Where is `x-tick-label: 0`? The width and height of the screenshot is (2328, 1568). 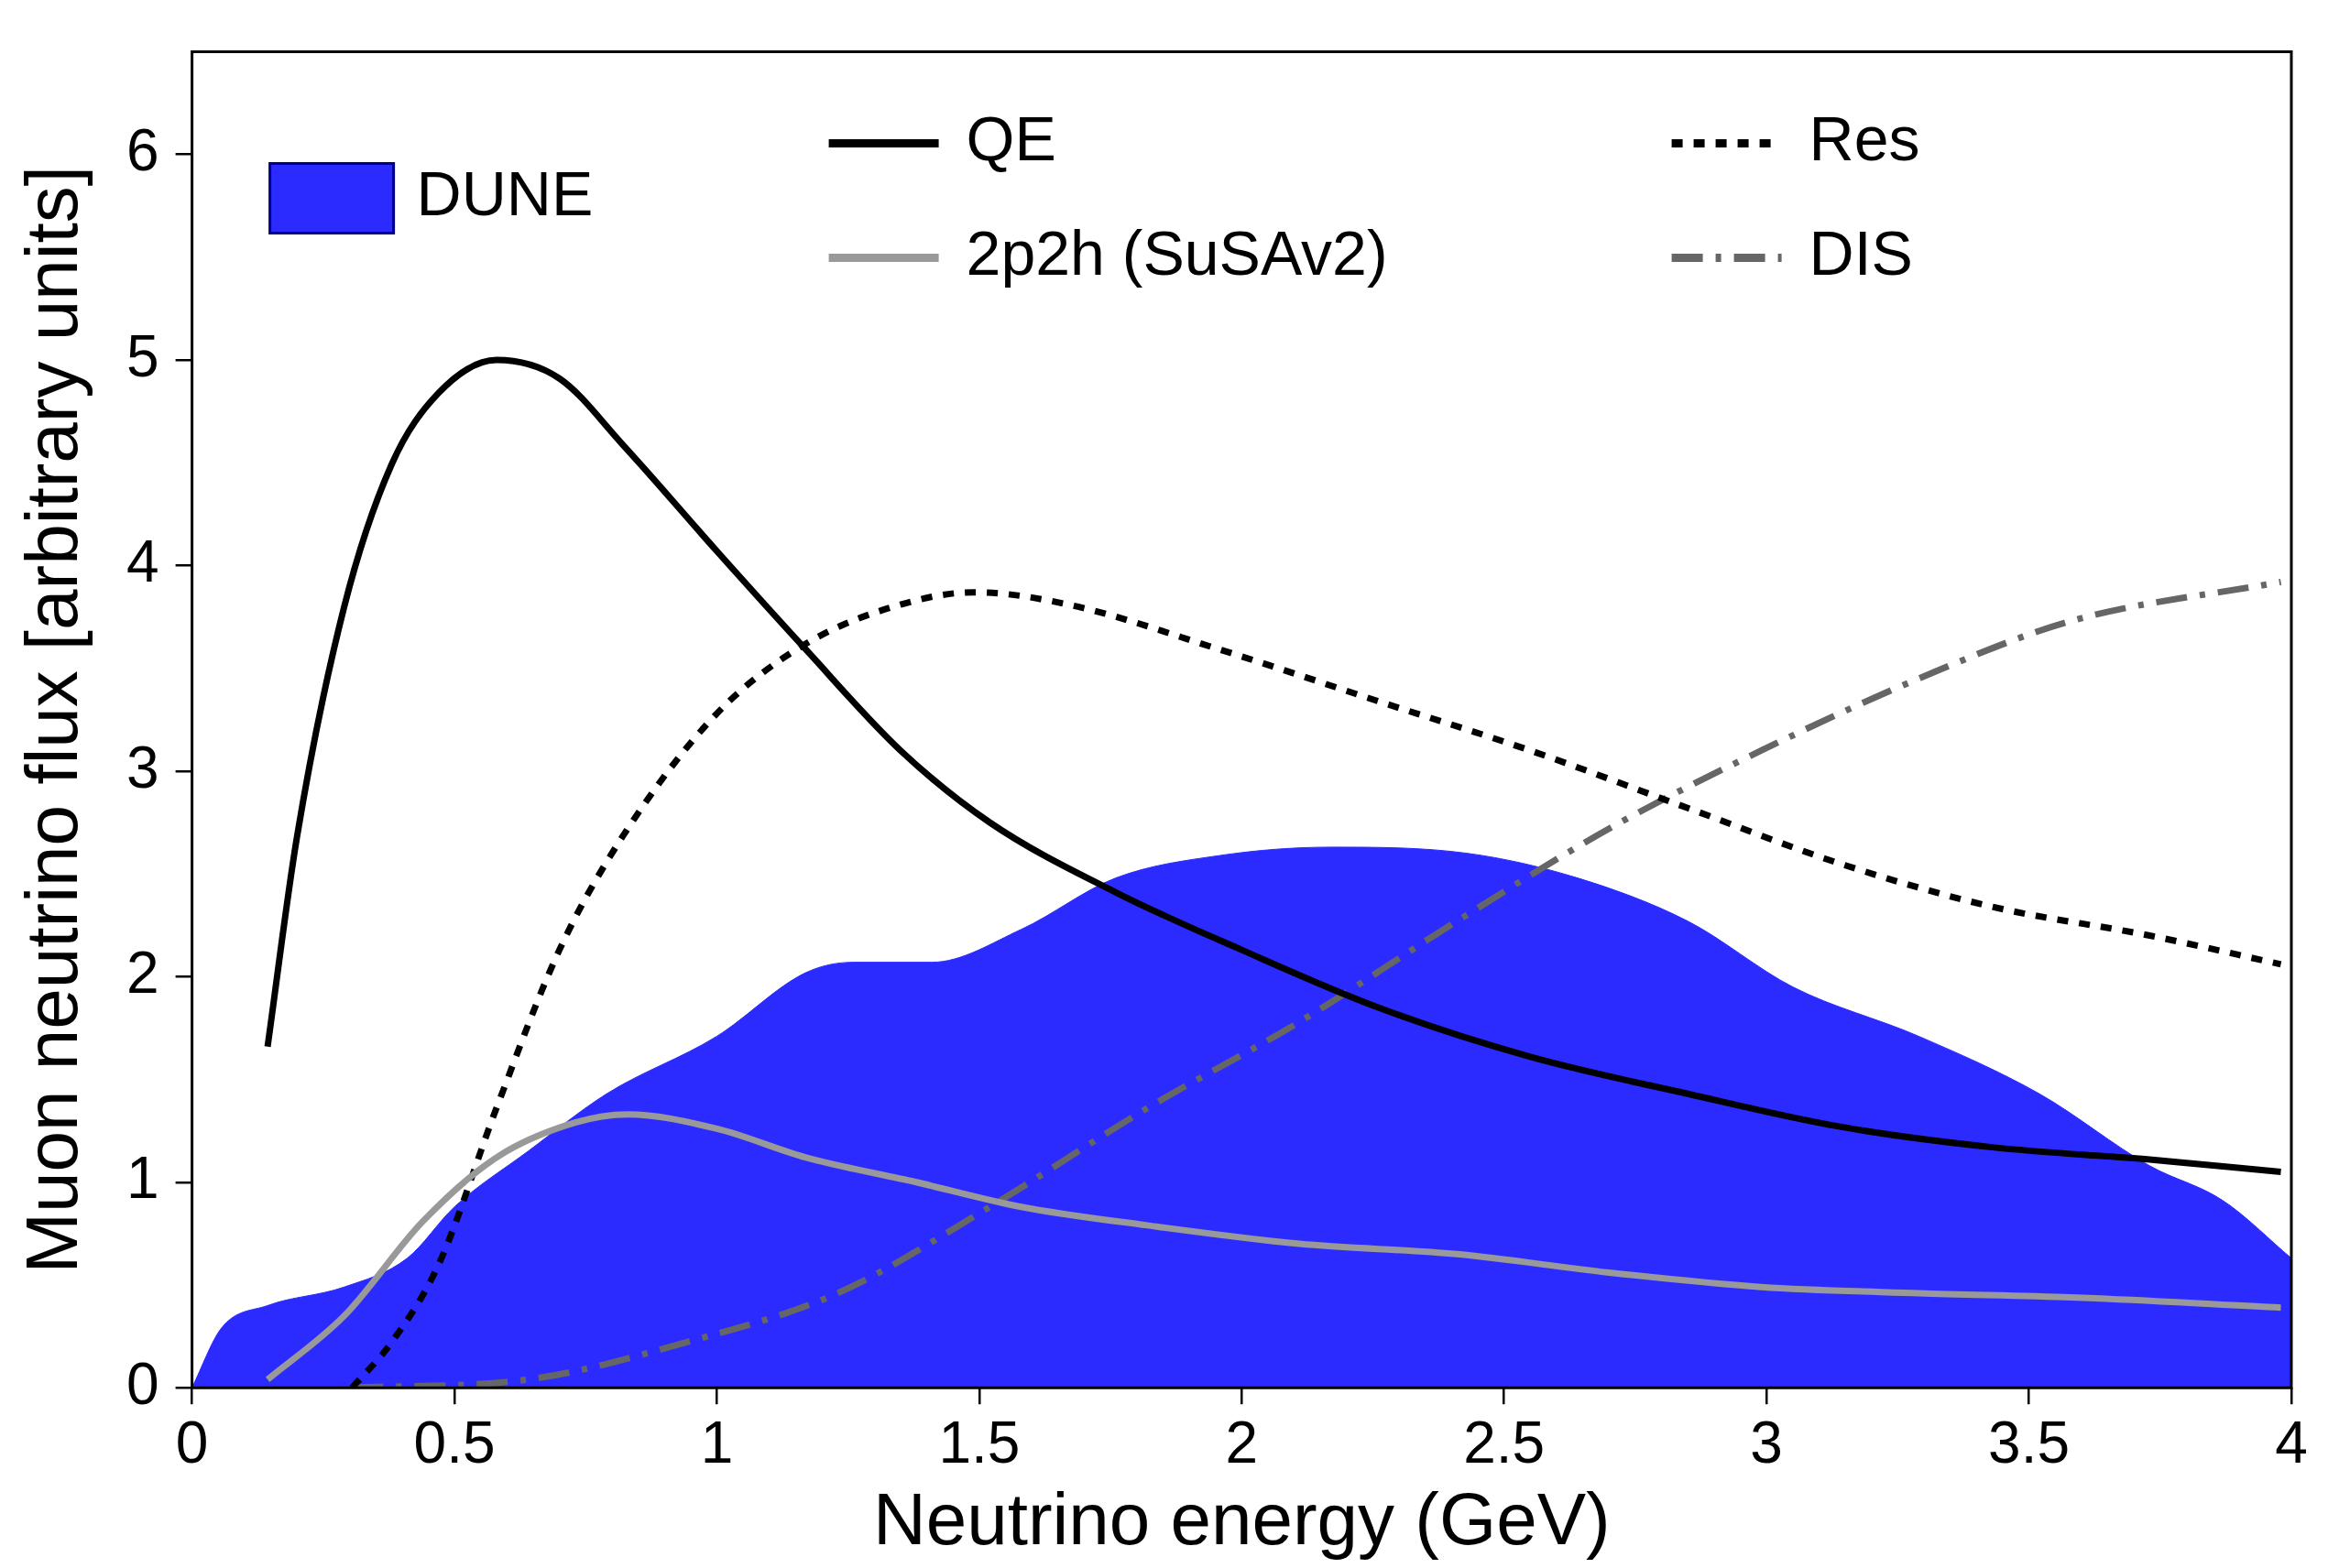 x-tick-label: 0 is located at coordinates (192, 1443).